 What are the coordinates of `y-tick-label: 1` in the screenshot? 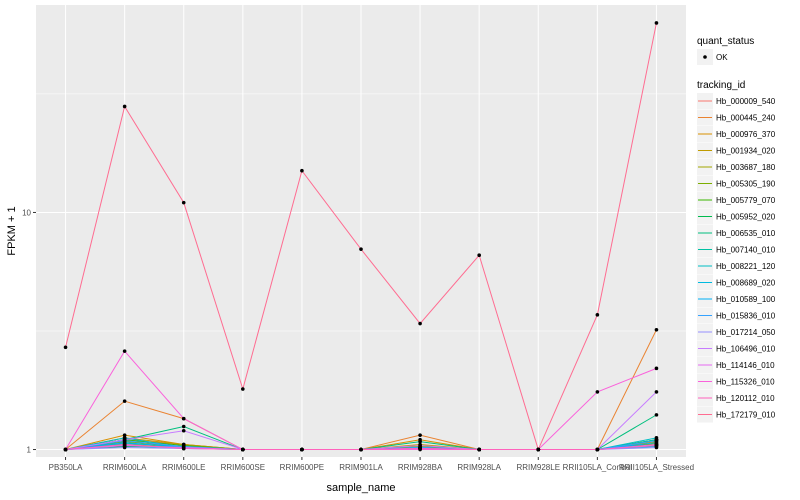 It's located at (29, 450).